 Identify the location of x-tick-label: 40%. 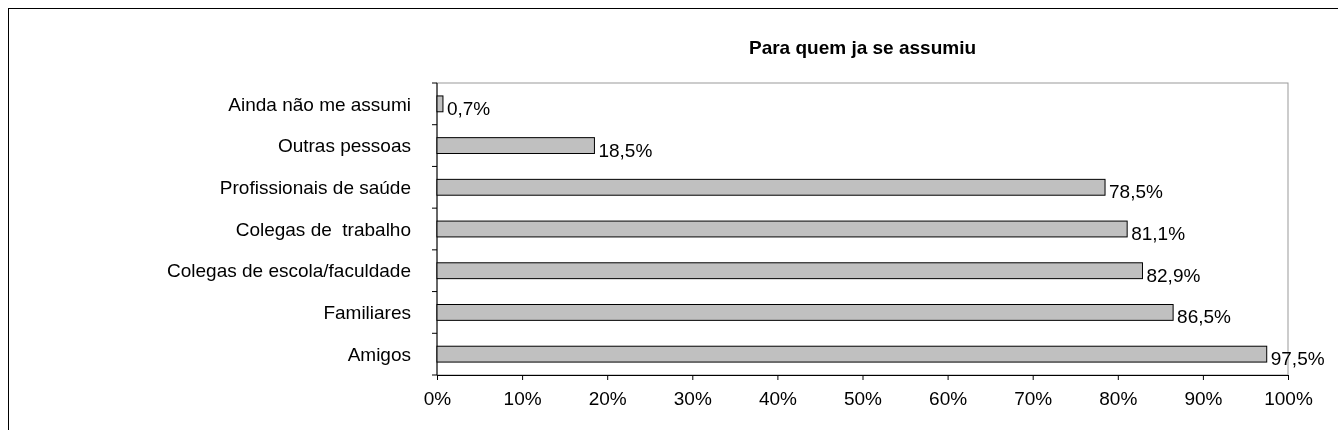
(778, 399).